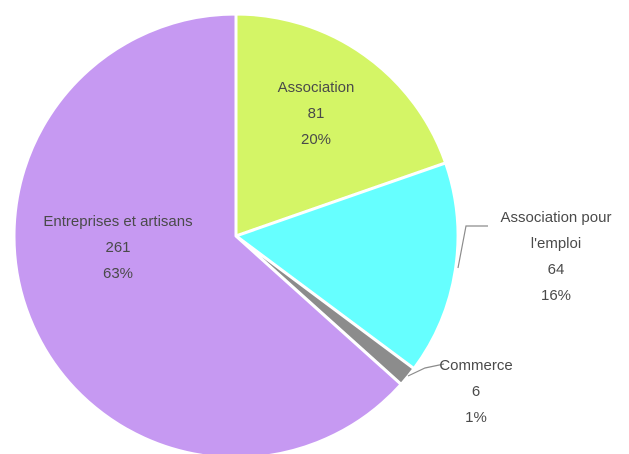  I want to click on slice-label-value: 81, so click(316, 113).